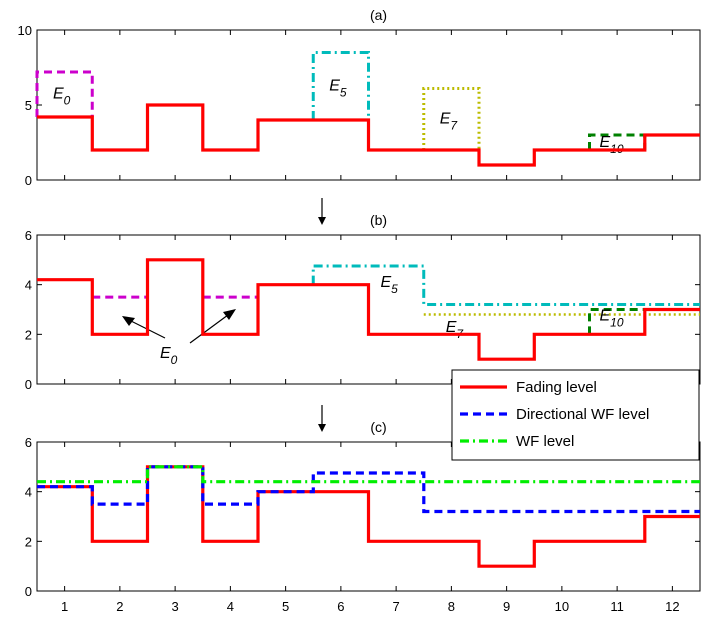  I want to click on panel-label: (b), so click(378, 220).